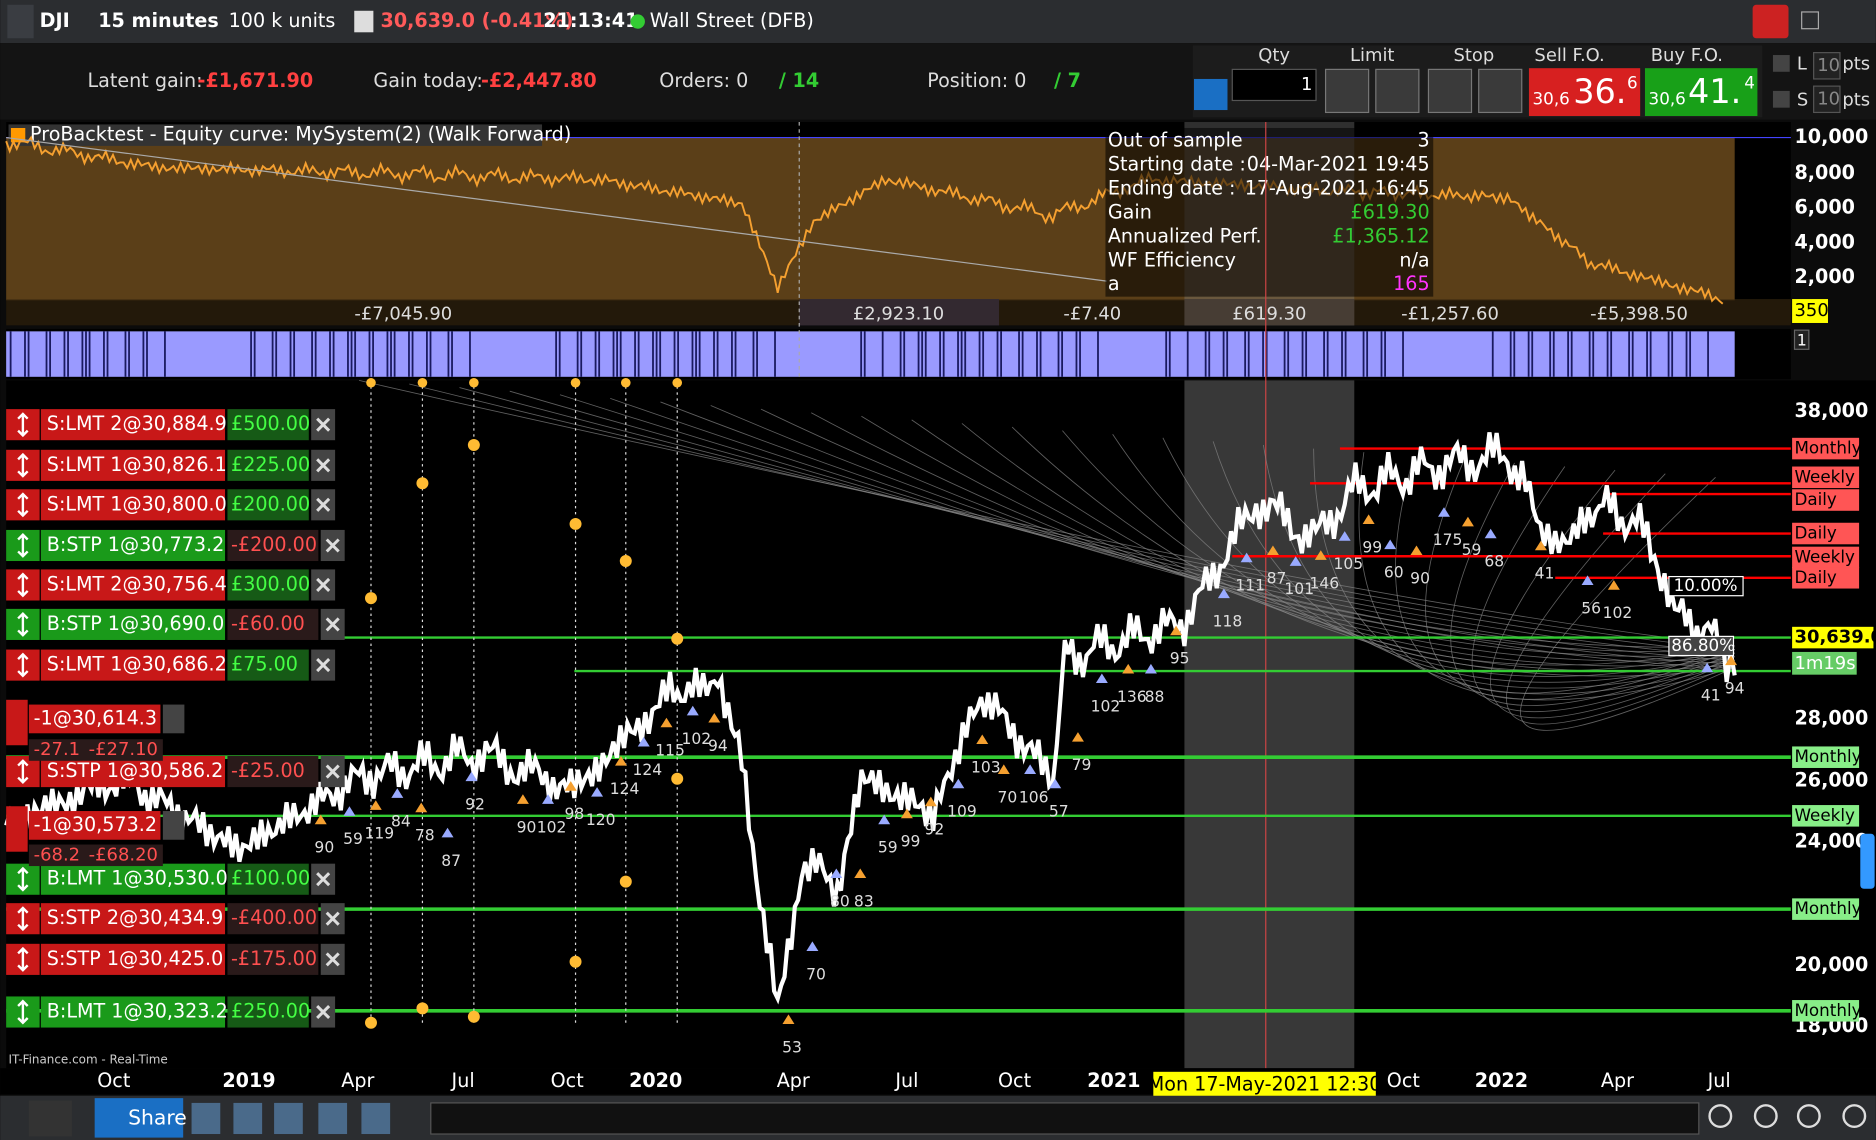  Describe the element at coordinates (1802, 340) in the screenshot. I see `label: 1` at that location.